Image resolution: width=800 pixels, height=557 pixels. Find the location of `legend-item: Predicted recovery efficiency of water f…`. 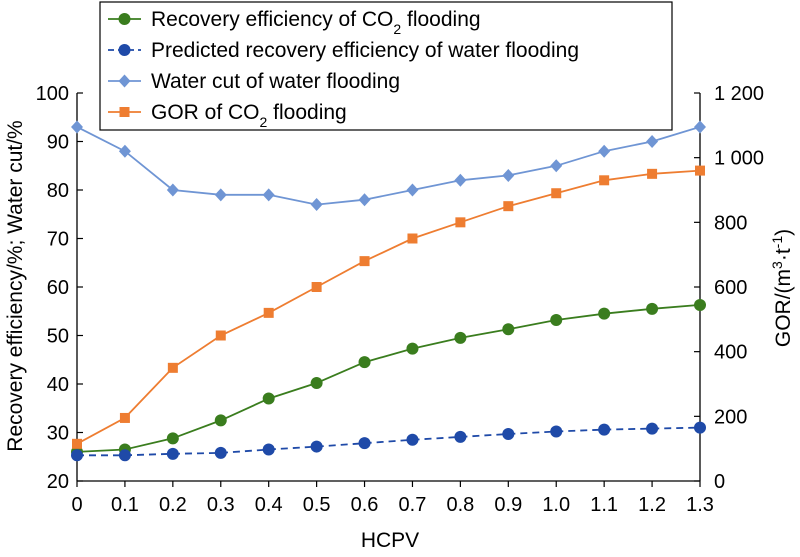

legend-item: Predicted recovery efficiency of water f… is located at coordinates (343, 50).